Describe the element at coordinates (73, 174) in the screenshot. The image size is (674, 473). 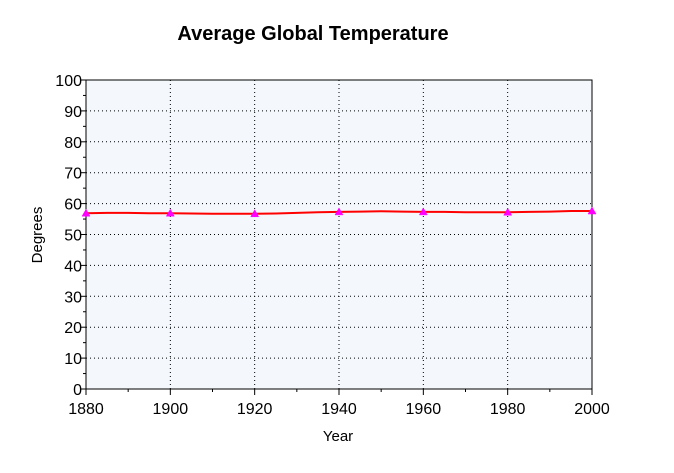
I see `y-tick-label: 70` at that location.